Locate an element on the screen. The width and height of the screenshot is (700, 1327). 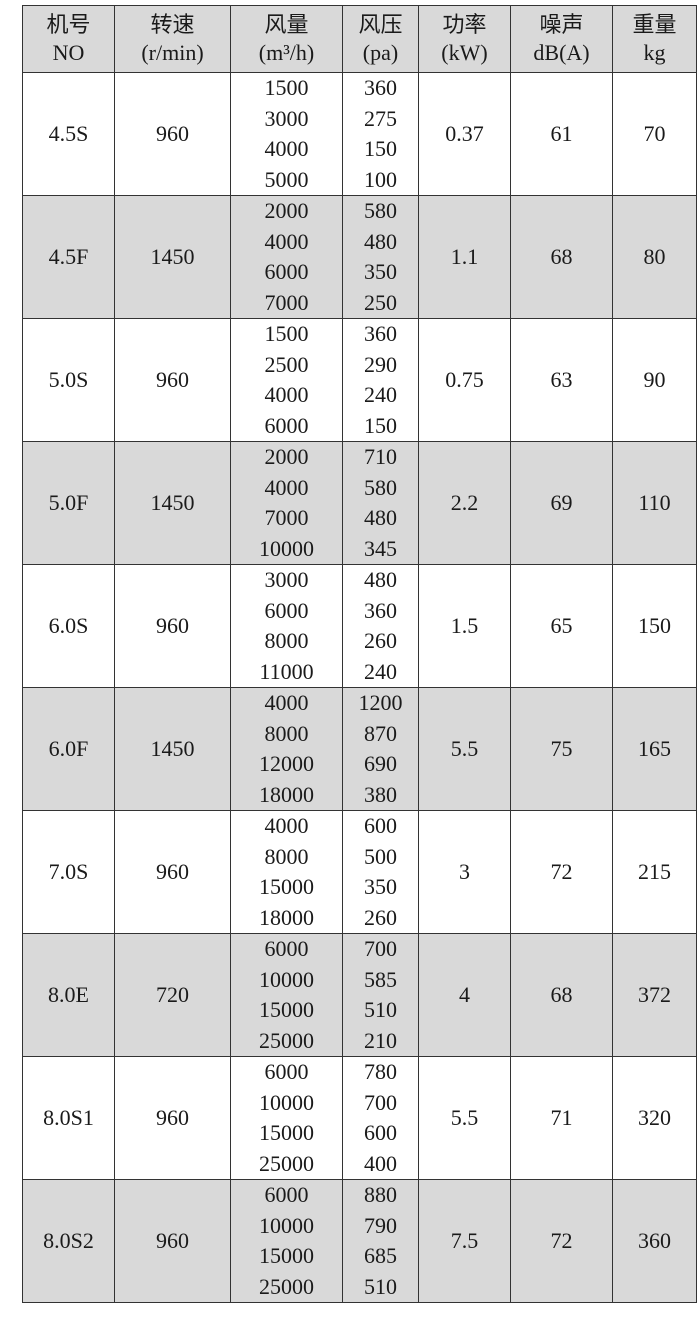
airflow: 1500 2500 4000 6000 is located at coordinates (286, 380).